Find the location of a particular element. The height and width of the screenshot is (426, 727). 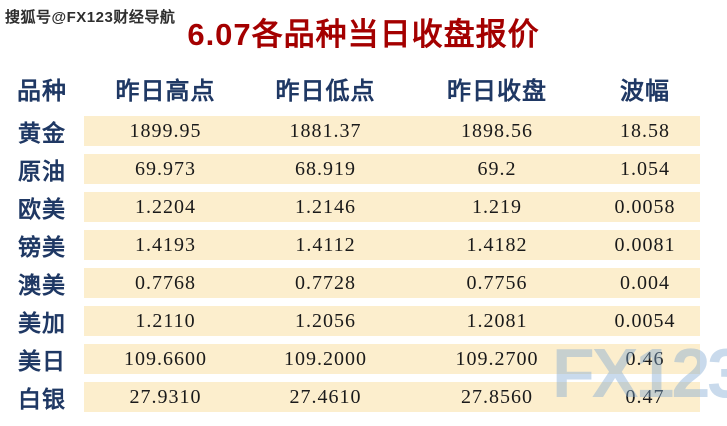

variety-label: 欧美 is located at coordinates (42, 209).